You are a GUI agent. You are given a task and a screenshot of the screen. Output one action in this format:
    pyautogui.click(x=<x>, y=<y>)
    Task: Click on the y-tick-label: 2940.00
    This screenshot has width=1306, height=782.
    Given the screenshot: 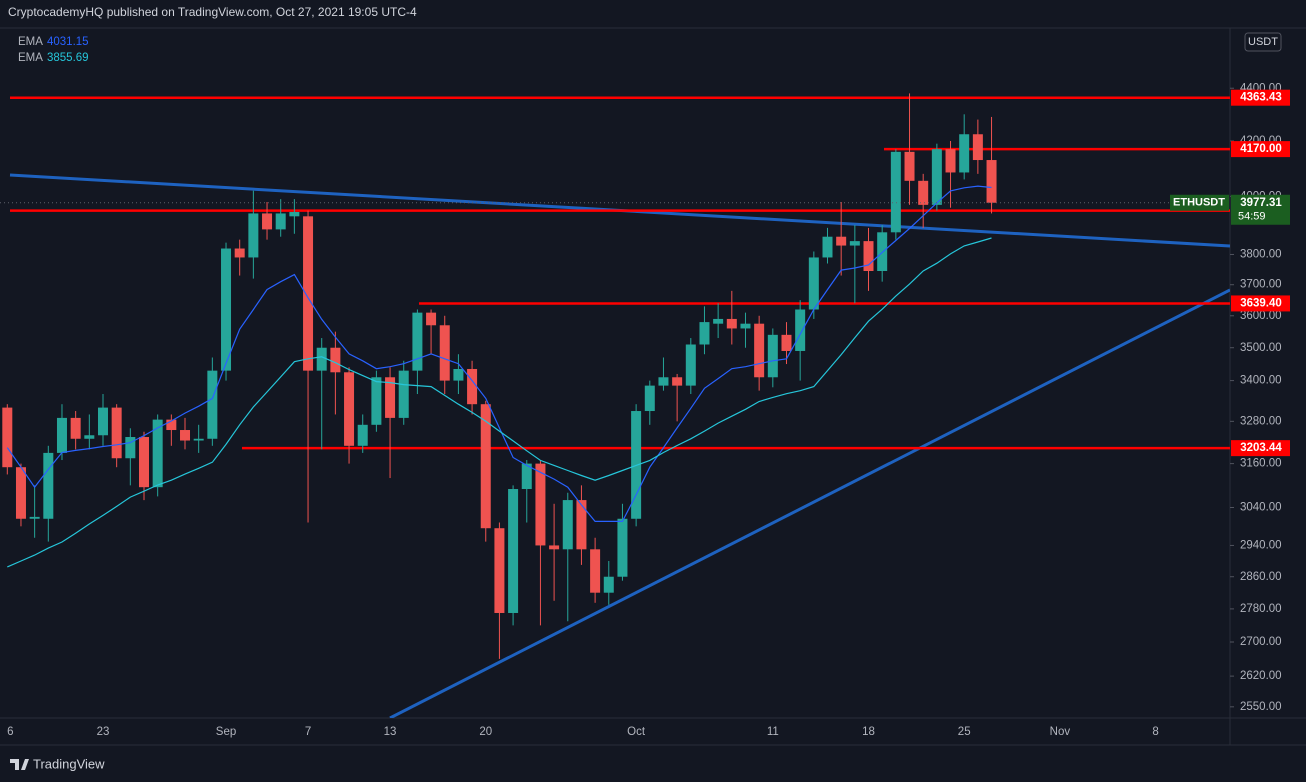 What is the action you would take?
    pyautogui.click(x=1261, y=545)
    